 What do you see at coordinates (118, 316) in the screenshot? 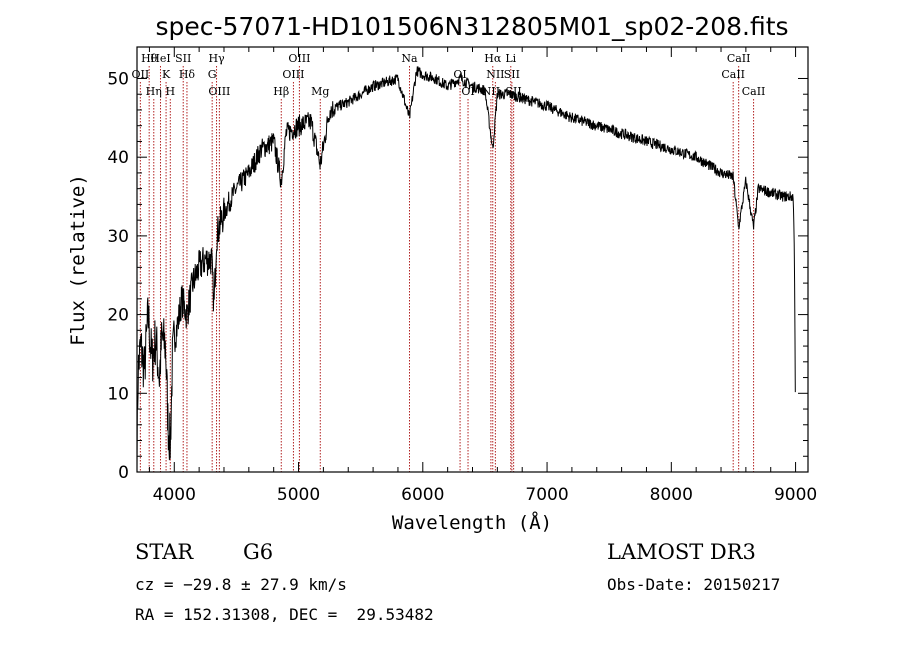
I see `y-tick-label: 20` at bounding box center [118, 316].